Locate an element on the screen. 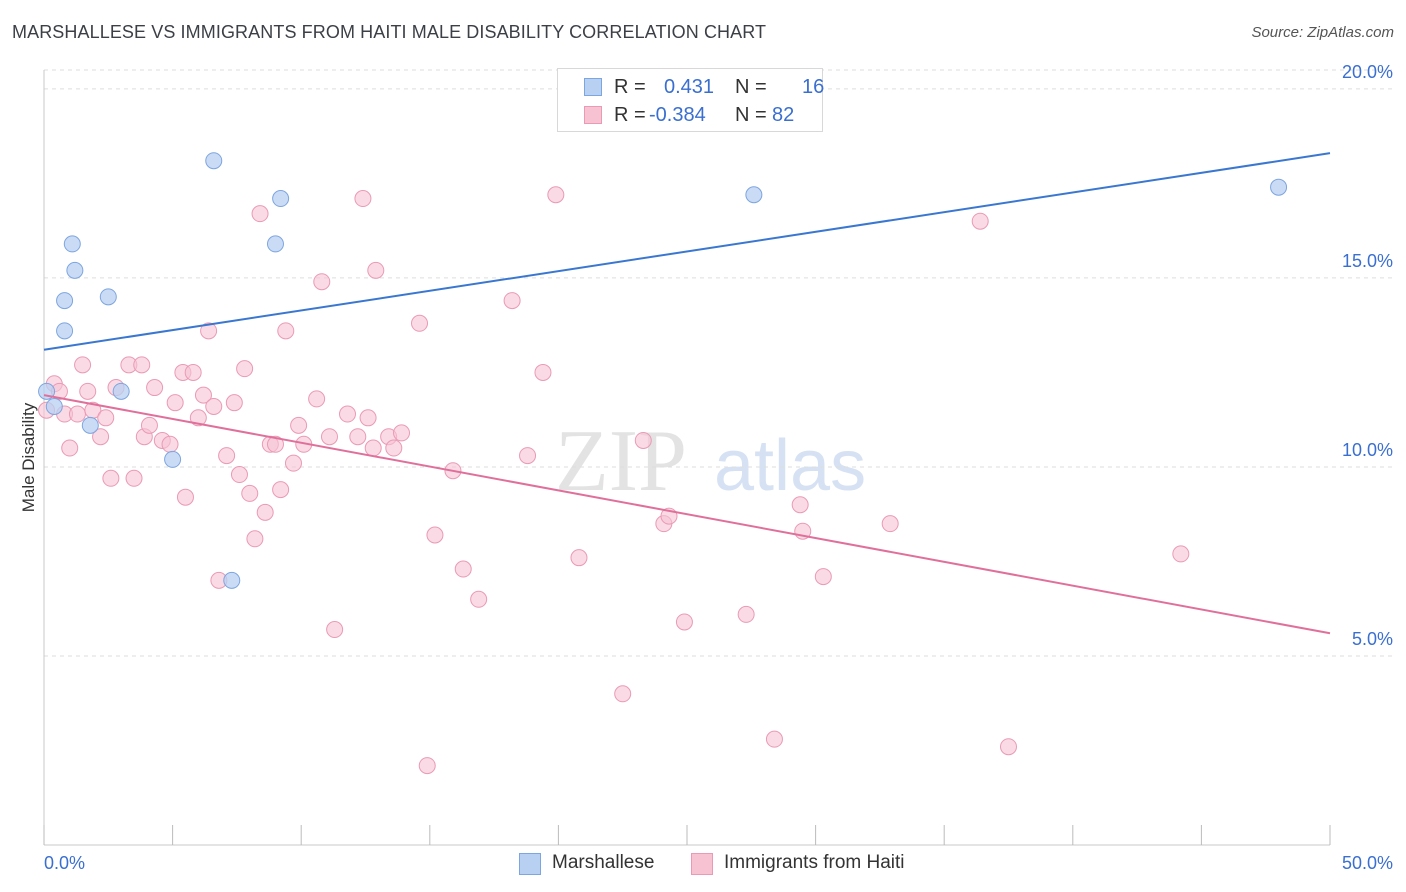  legend-label: Immigrants from Haiti is located at coordinates (814, 862).